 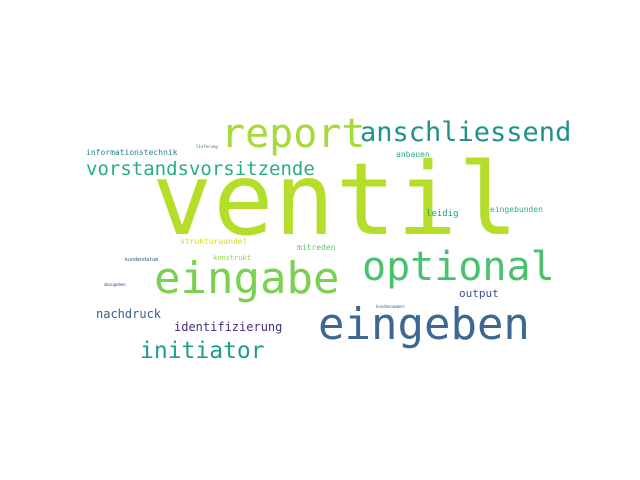 I want to click on word-eingabe: eingabe, so click(x=247, y=278).